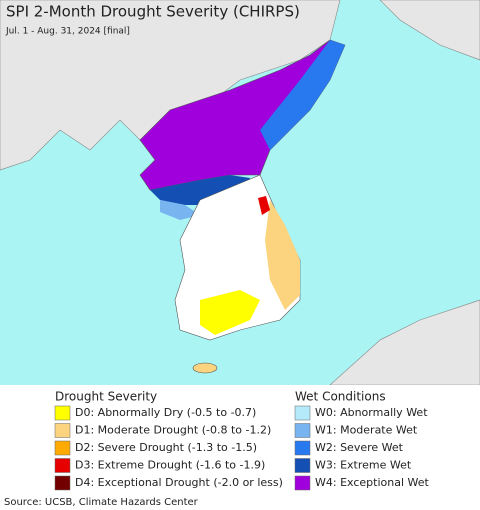 This screenshot has height=510, width=480. What do you see at coordinates (106, 397) in the screenshot?
I see `legend-heading: Drought Severity` at bounding box center [106, 397].